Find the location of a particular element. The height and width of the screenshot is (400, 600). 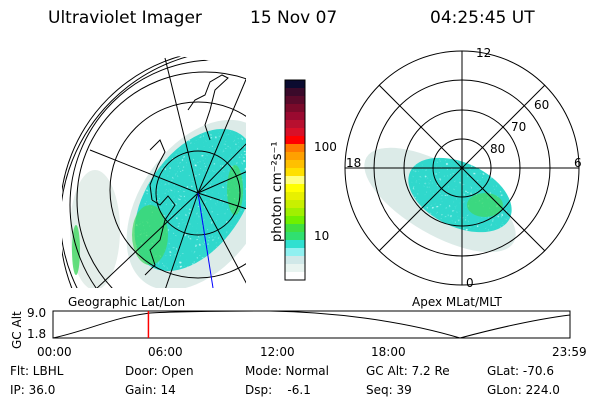

status-field: IP: 36.0 is located at coordinates (33, 390).